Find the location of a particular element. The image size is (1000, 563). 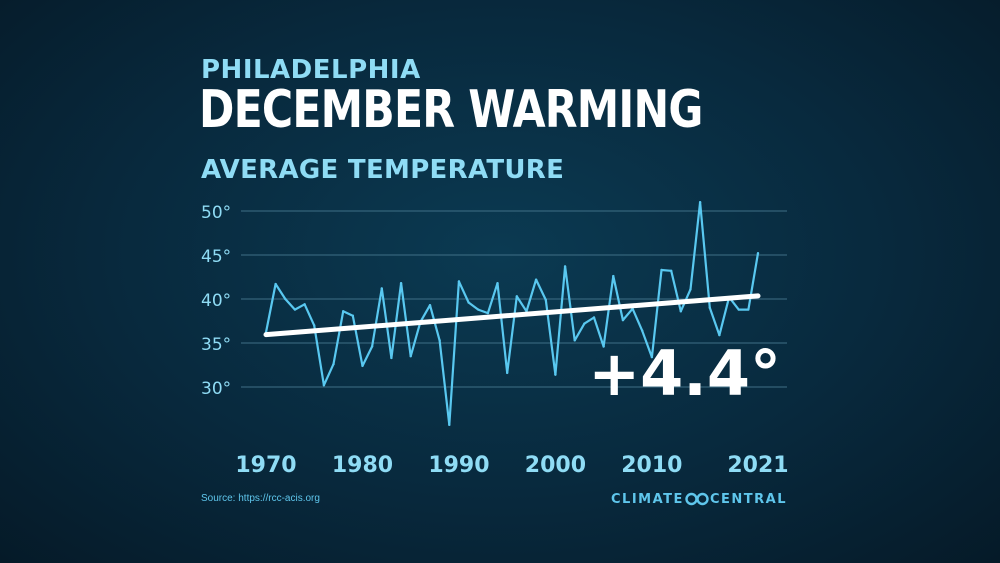

x-tick-label: 1980 is located at coordinates (362, 465).